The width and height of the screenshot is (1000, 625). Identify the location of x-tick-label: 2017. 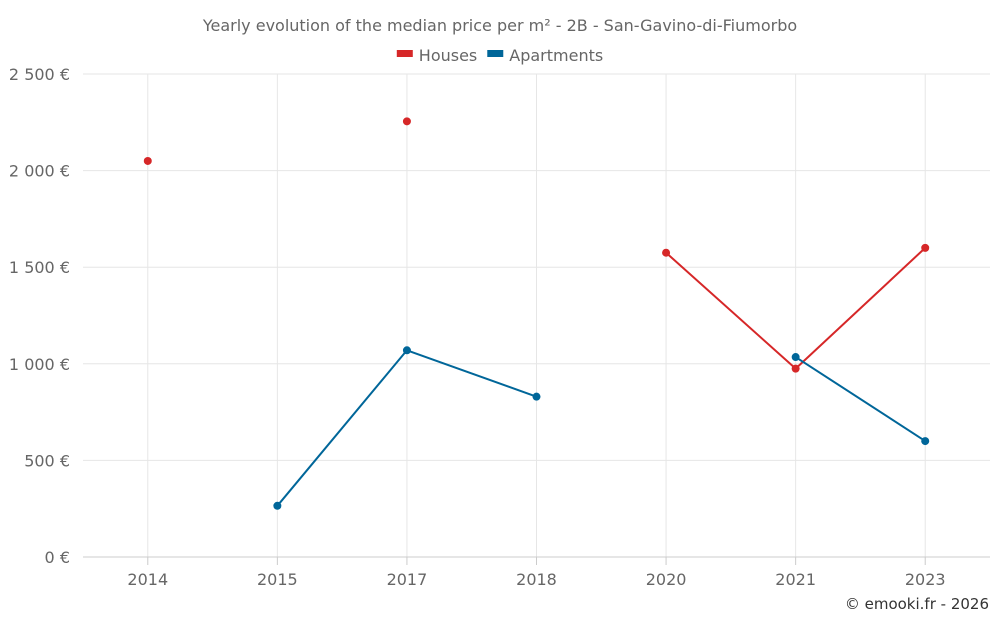
(407, 579).